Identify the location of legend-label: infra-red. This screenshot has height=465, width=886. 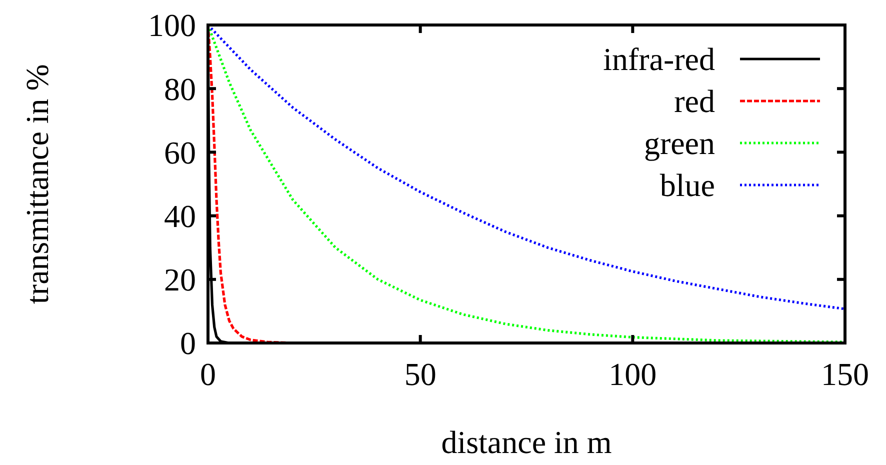
(659, 59).